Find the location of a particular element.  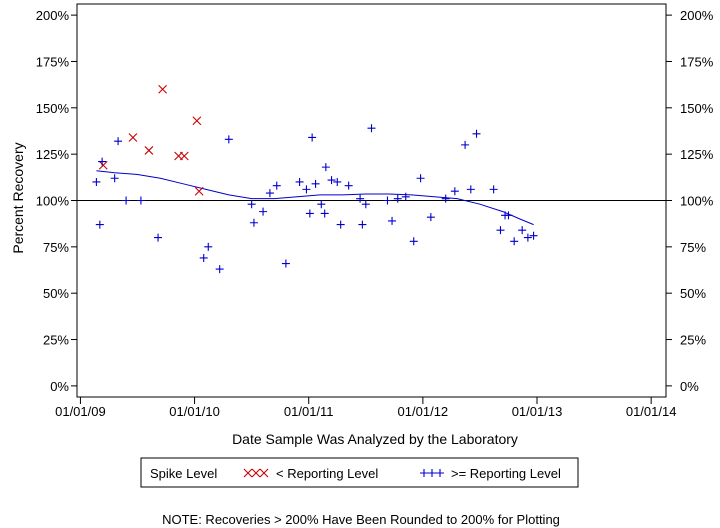

y-tick-label-left: 25% is located at coordinates (56, 340).